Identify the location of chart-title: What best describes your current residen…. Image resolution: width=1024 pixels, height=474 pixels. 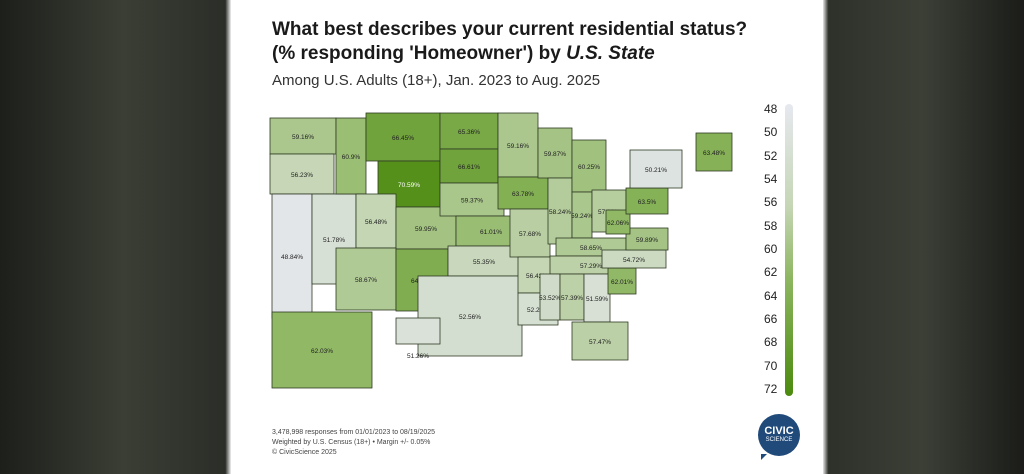
(542, 42).